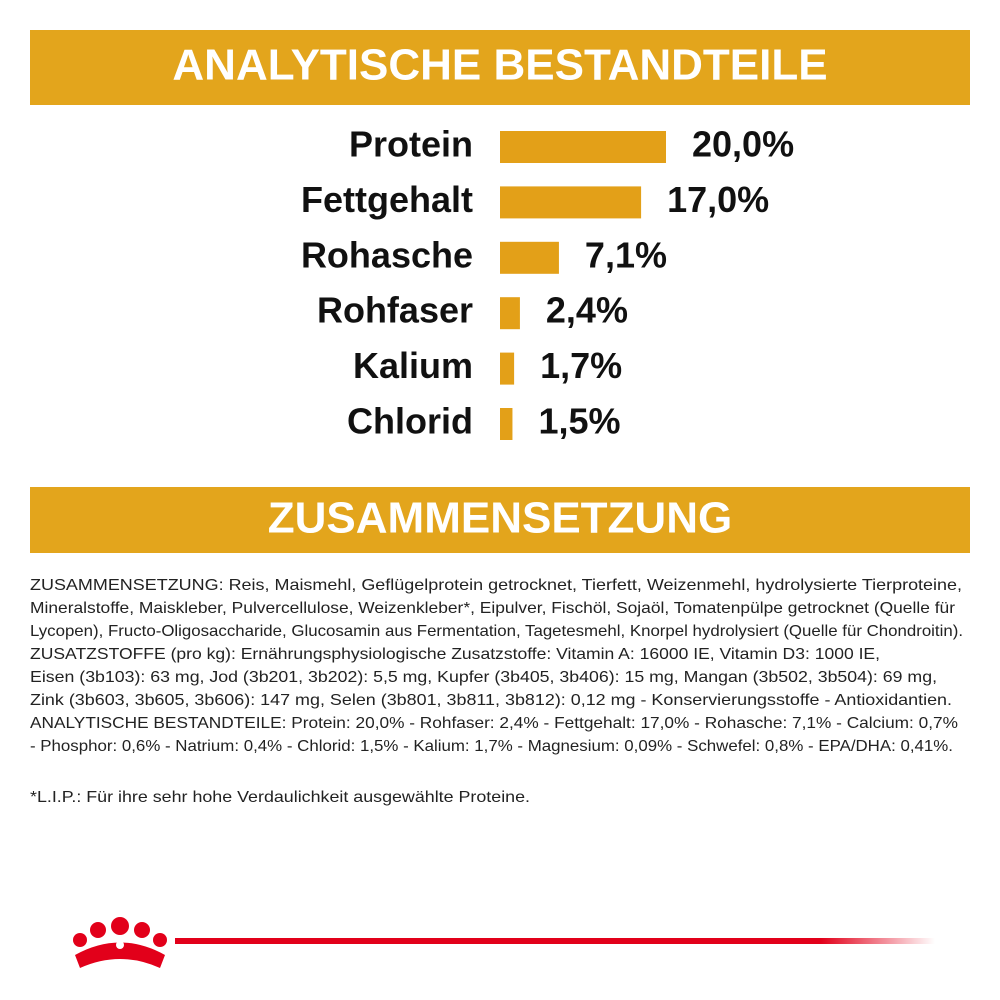 The width and height of the screenshot is (1000, 1000). I want to click on category-label: Chlorid, so click(410, 421).